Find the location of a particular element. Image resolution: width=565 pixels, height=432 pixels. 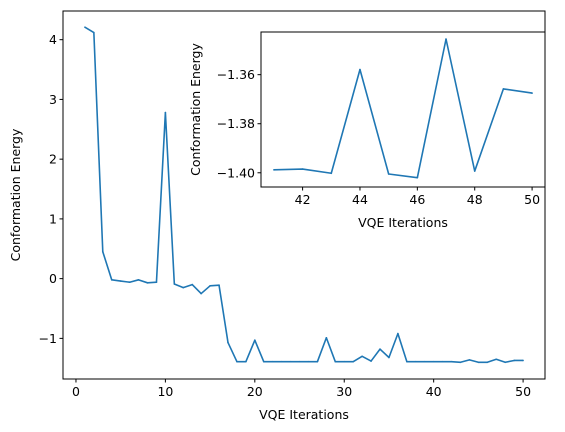

inset-x-tick-label: 42 is located at coordinates (303, 199).